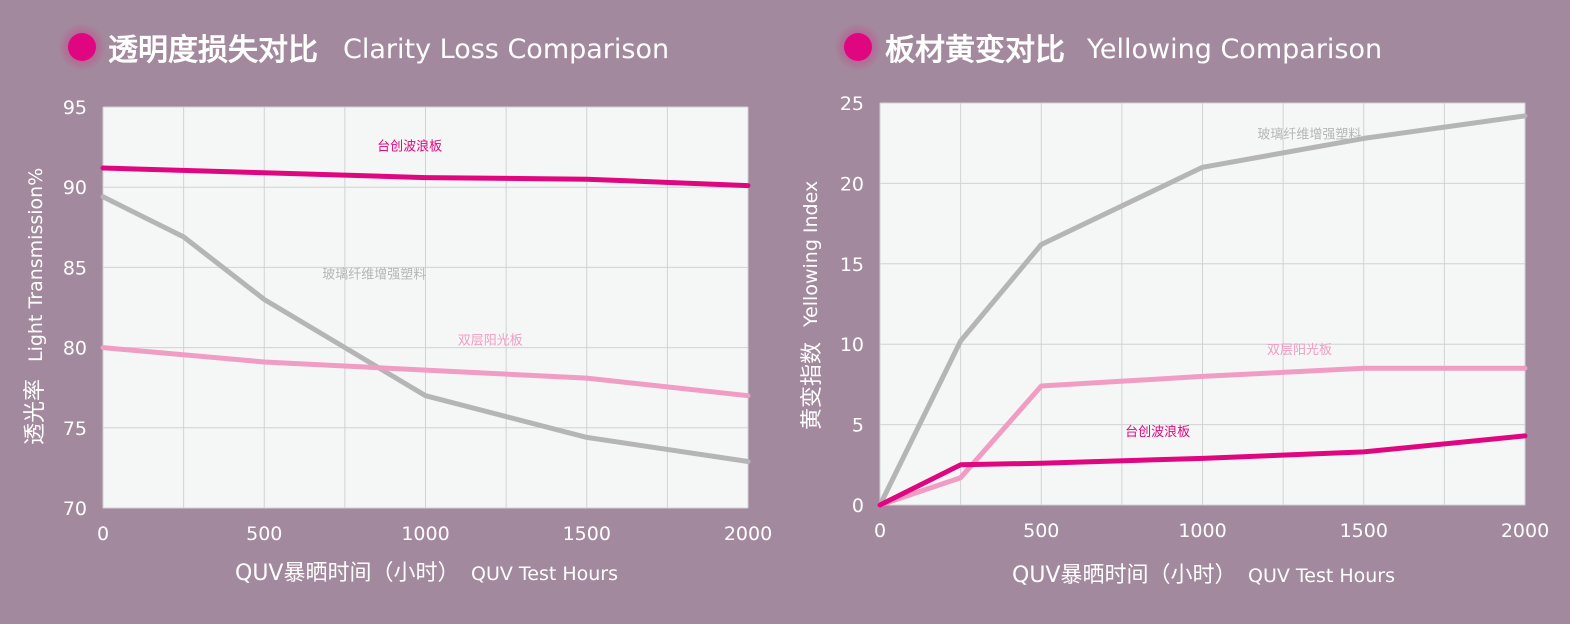  Describe the element at coordinates (490, 340) in the screenshot. I see `clarity-series-label-twinwall-polycarbonate: 双层阳光板` at that location.